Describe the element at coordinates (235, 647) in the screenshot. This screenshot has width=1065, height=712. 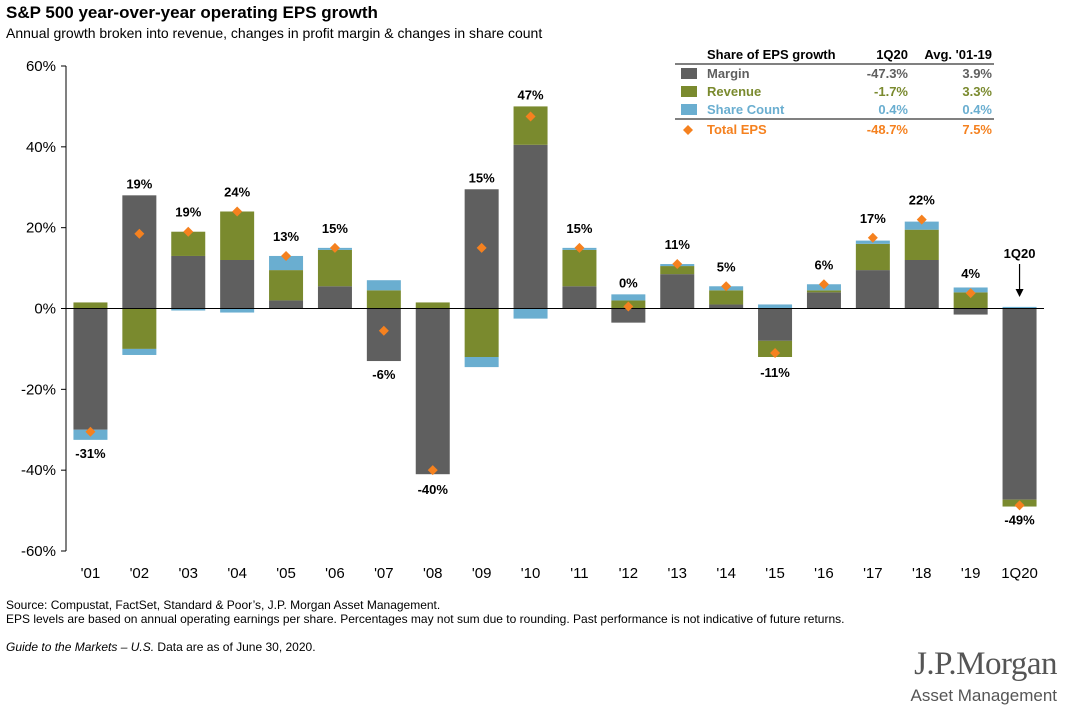
I see `guide-date: Data are as of June 30, 2020.` at that location.